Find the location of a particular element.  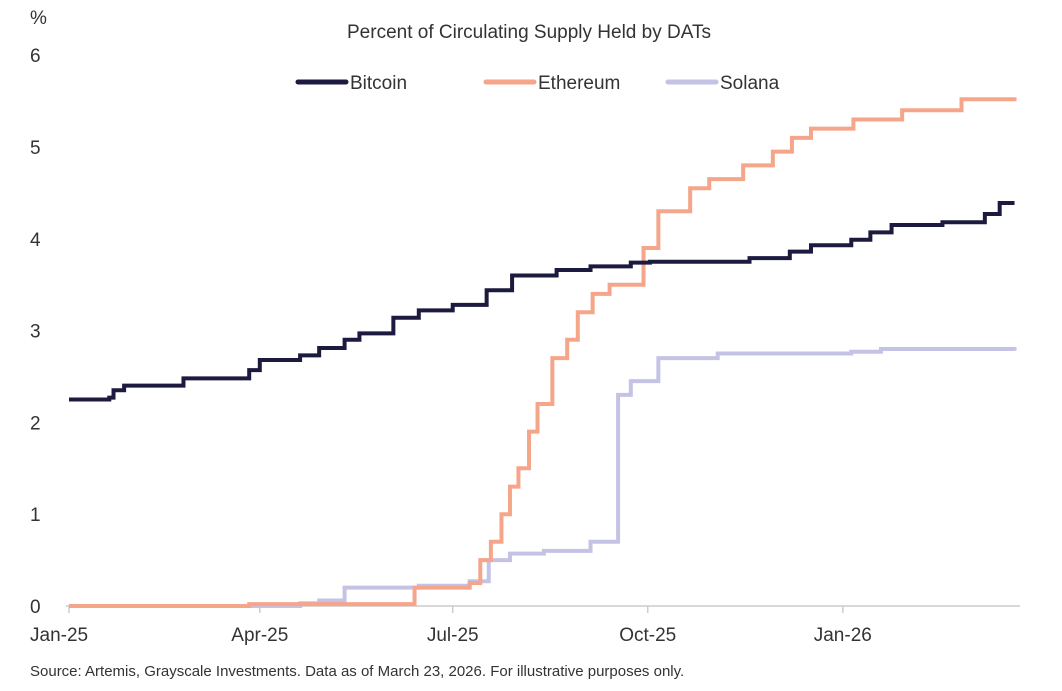

x-tick-label: Jul-25 is located at coordinates (453, 635).